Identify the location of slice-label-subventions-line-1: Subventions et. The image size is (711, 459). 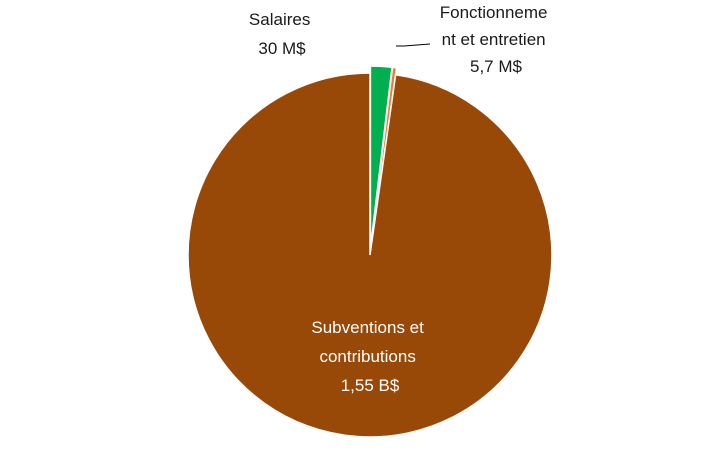
(367, 327).